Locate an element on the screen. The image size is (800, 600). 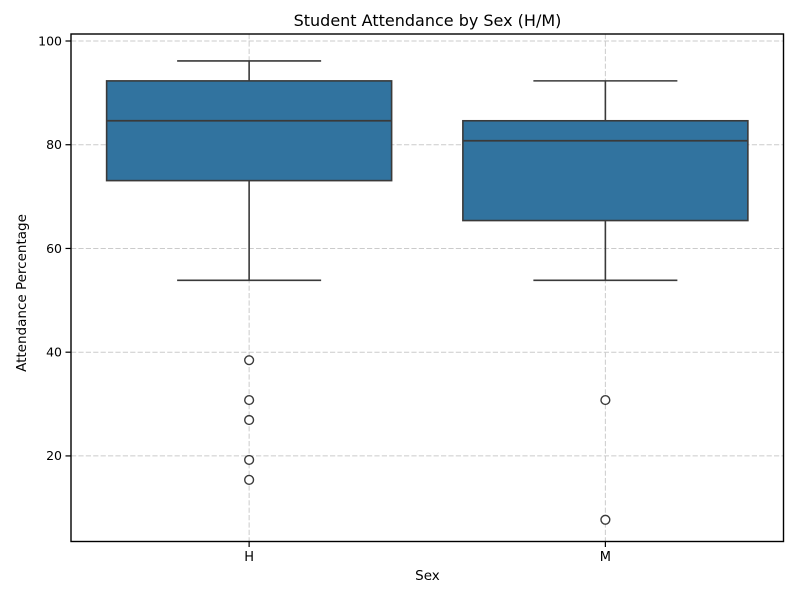
y-tick-label: 100 is located at coordinates (50, 40).